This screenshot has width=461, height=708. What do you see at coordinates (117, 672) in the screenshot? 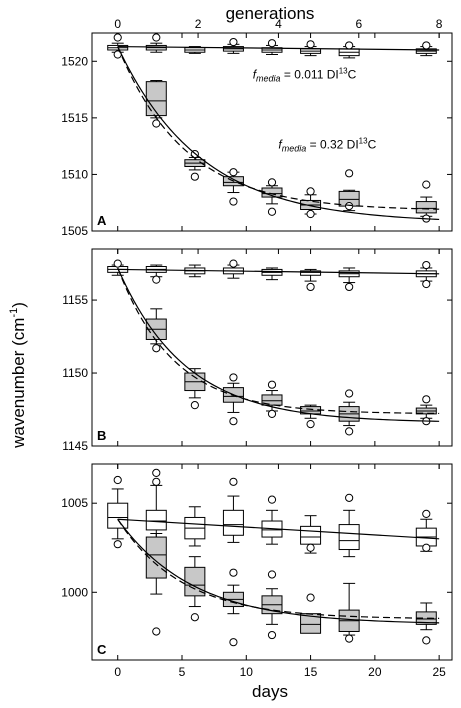
I see `x-tick-label: 0` at bounding box center [117, 672].